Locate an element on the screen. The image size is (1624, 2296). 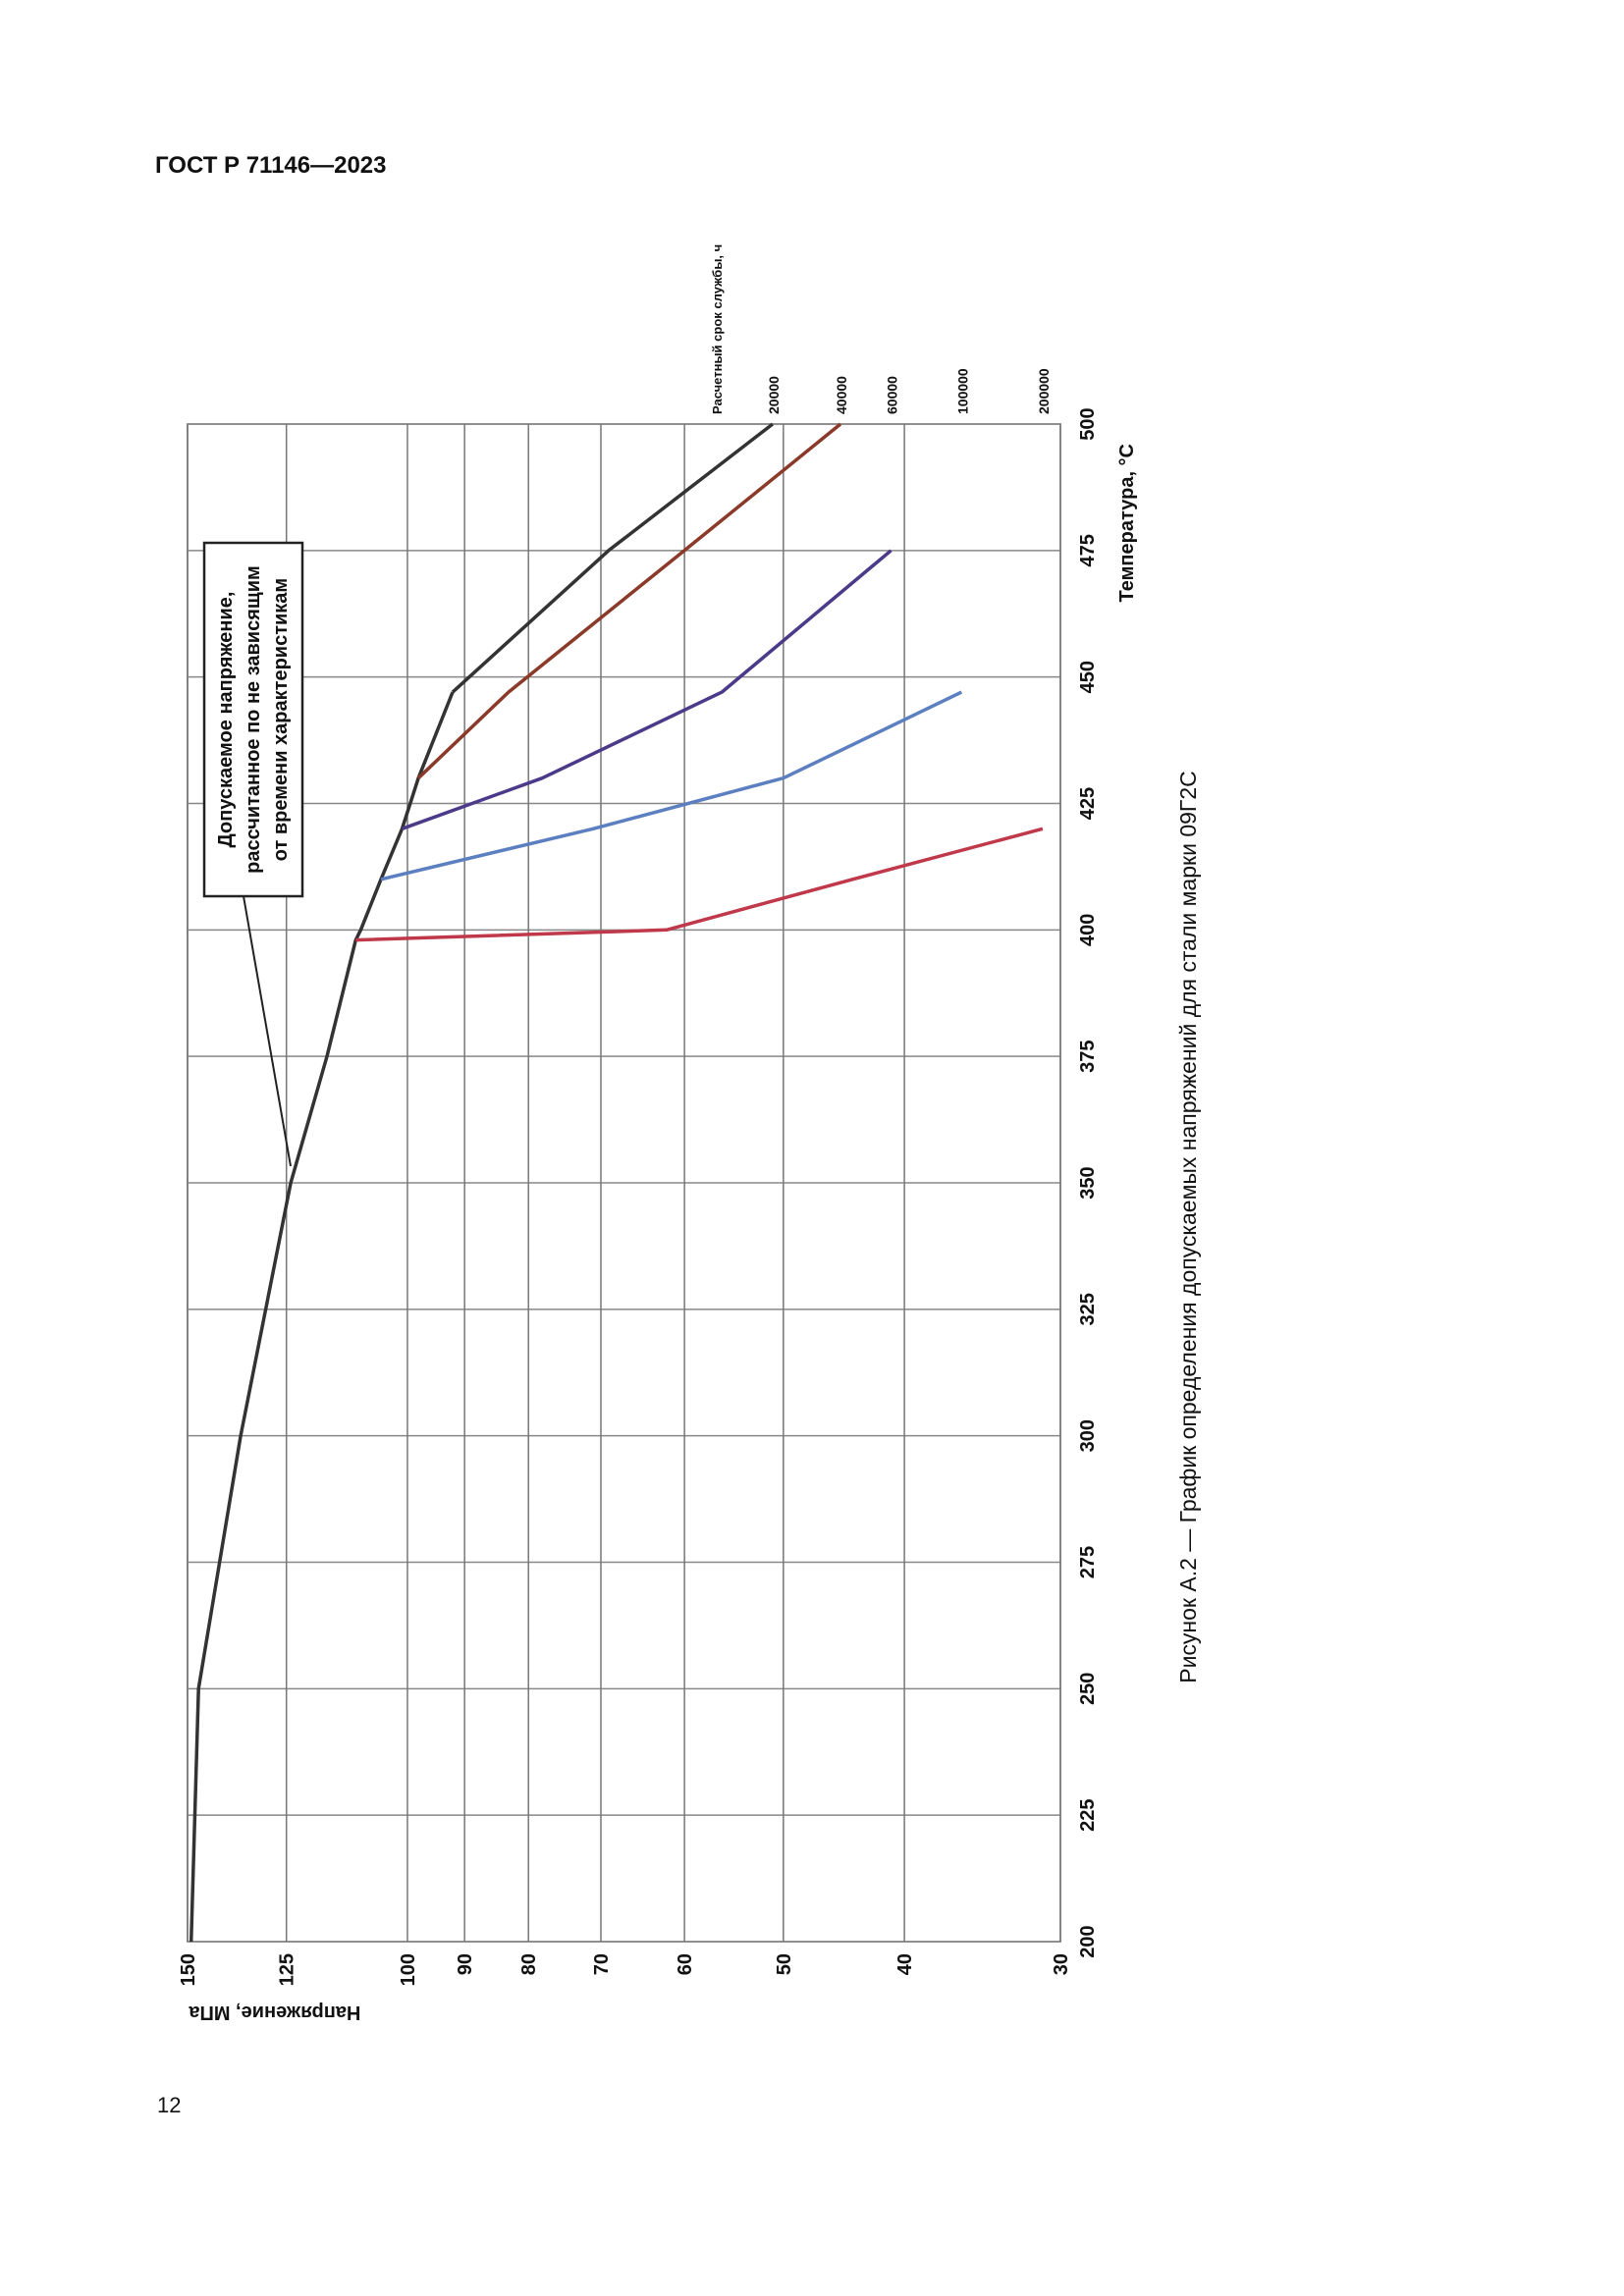
y-tick-label: 70 is located at coordinates (602, 1964).